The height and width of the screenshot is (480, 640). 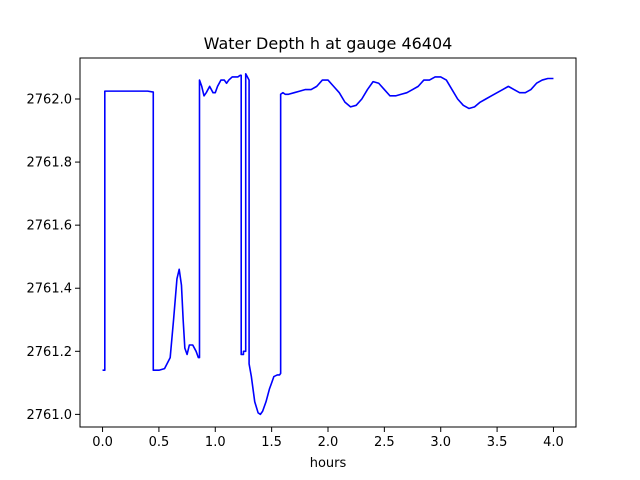 What do you see at coordinates (440, 442) in the screenshot?
I see `x-tick-label: 3.0` at bounding box center [440, 442].